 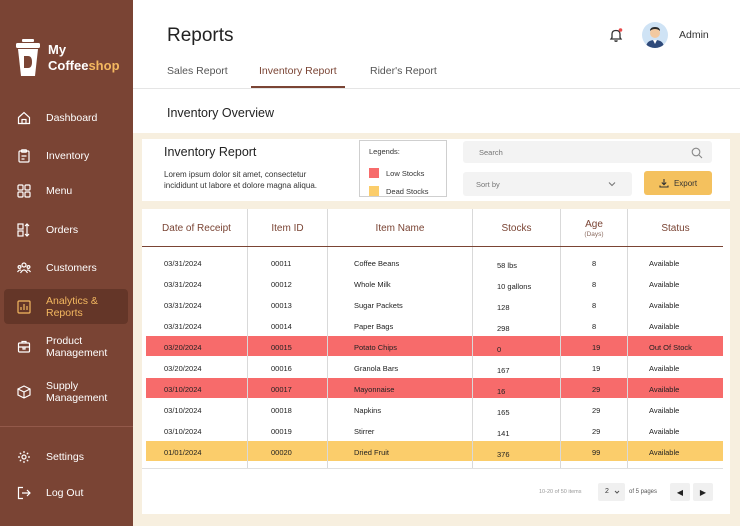 I want to click on table-row: 03/31/2024 00014 Paper Bags 298 8 Available, so click(x=434, y=325).